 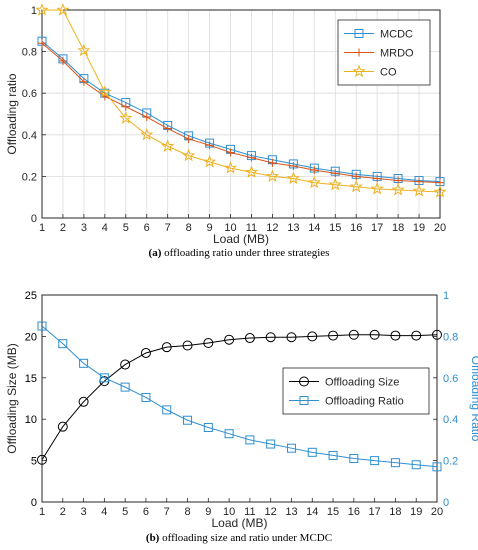 What do you see at coordinates (364, 402) in the screenshot?
I see `chart-b-legend-label: Offloading Ratio` at bounding box center [364, 402].